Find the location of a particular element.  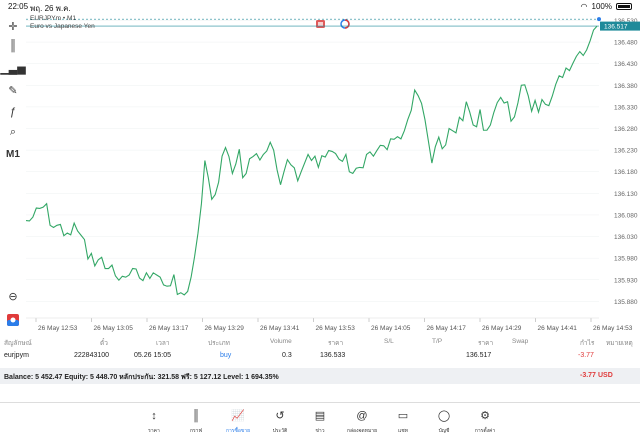

col-open-price: ราคา is located at coordinates (336, 343).